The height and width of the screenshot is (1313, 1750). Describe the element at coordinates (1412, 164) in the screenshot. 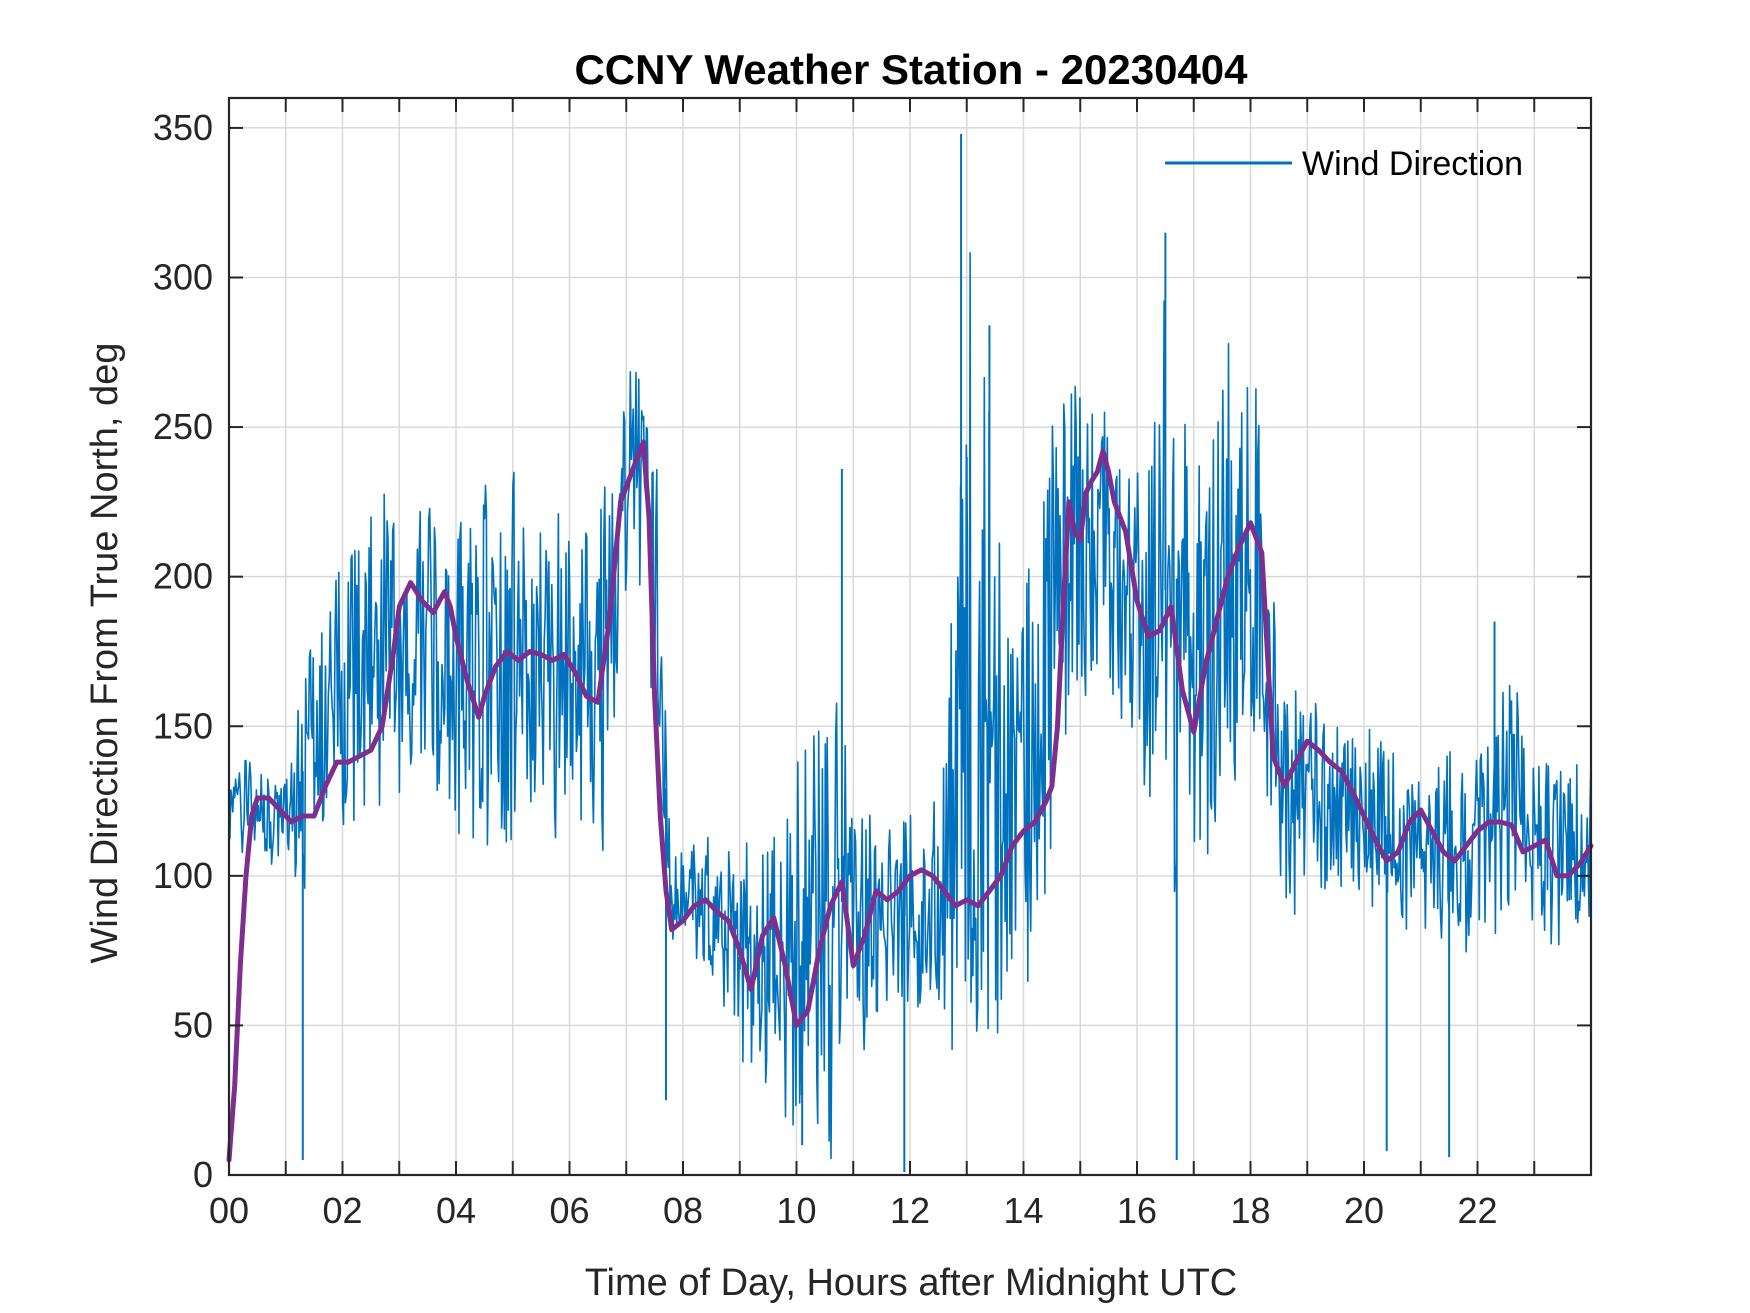

I see `legend-label-wind-direction: Wind Direction` at that location.